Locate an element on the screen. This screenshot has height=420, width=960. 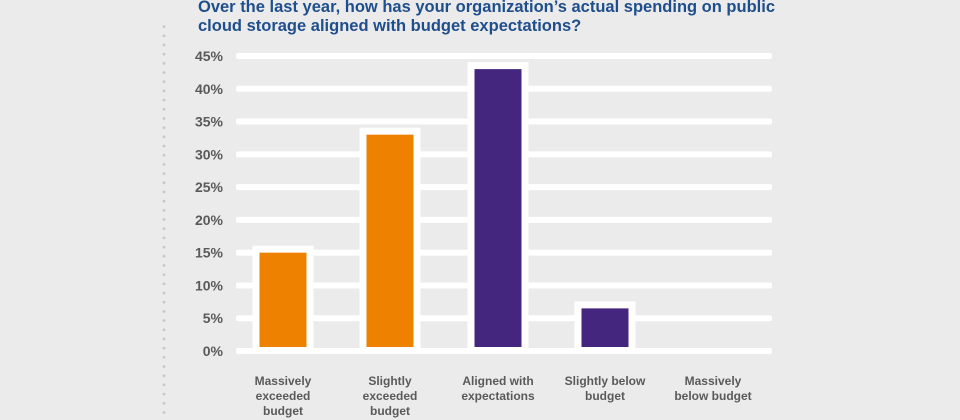
x-tick-label-line: expectations is located at coordinates (498, 396).